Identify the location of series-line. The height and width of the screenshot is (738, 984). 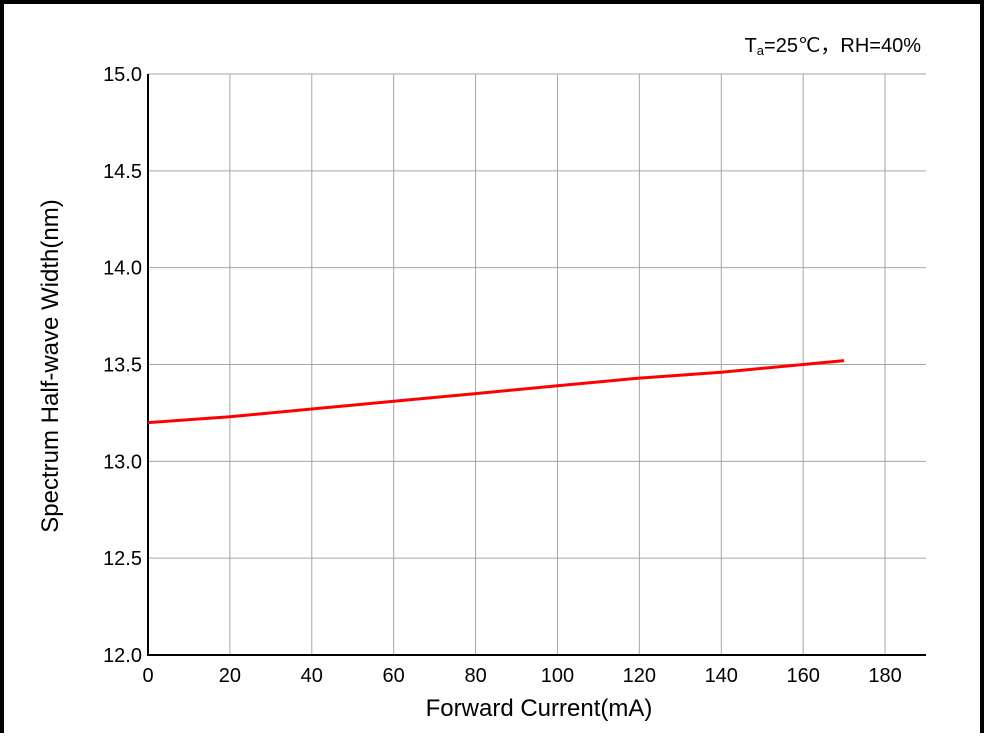
(496, 392).